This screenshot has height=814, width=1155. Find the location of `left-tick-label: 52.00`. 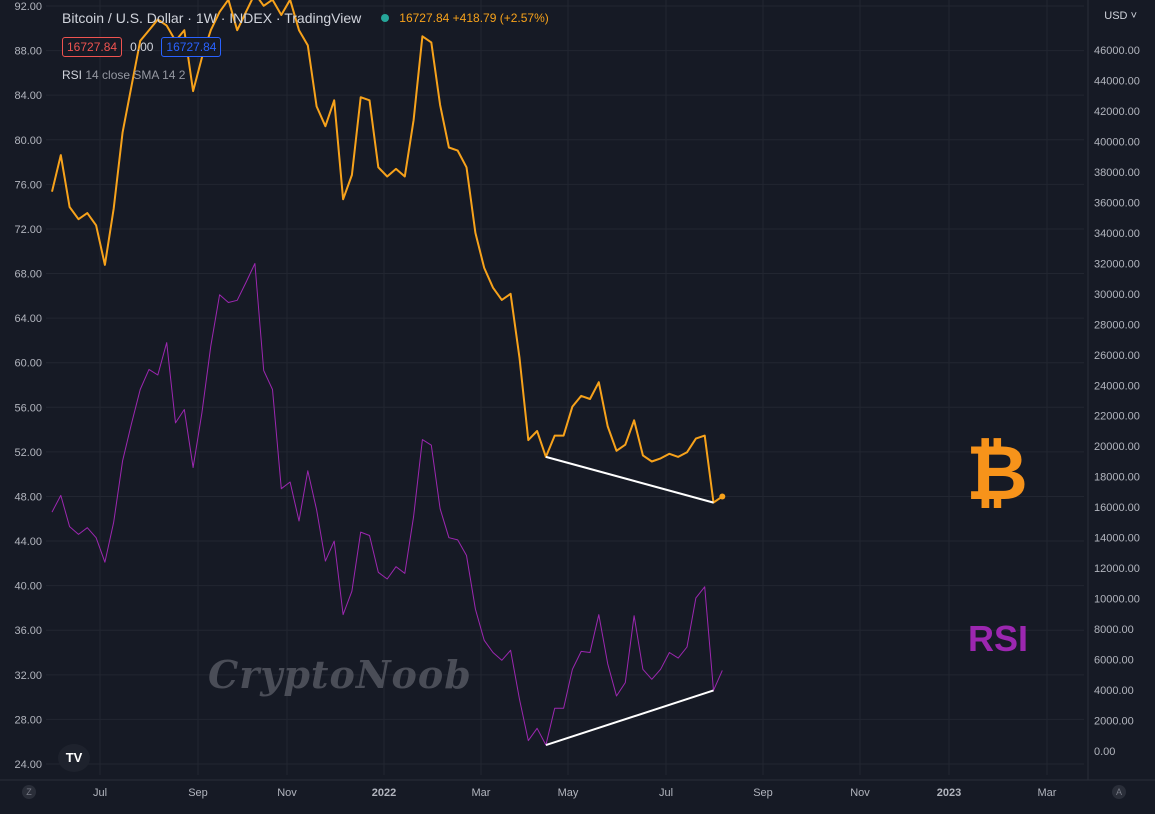

left-tick-label: 52.00 is located at coordinates (28, 453).